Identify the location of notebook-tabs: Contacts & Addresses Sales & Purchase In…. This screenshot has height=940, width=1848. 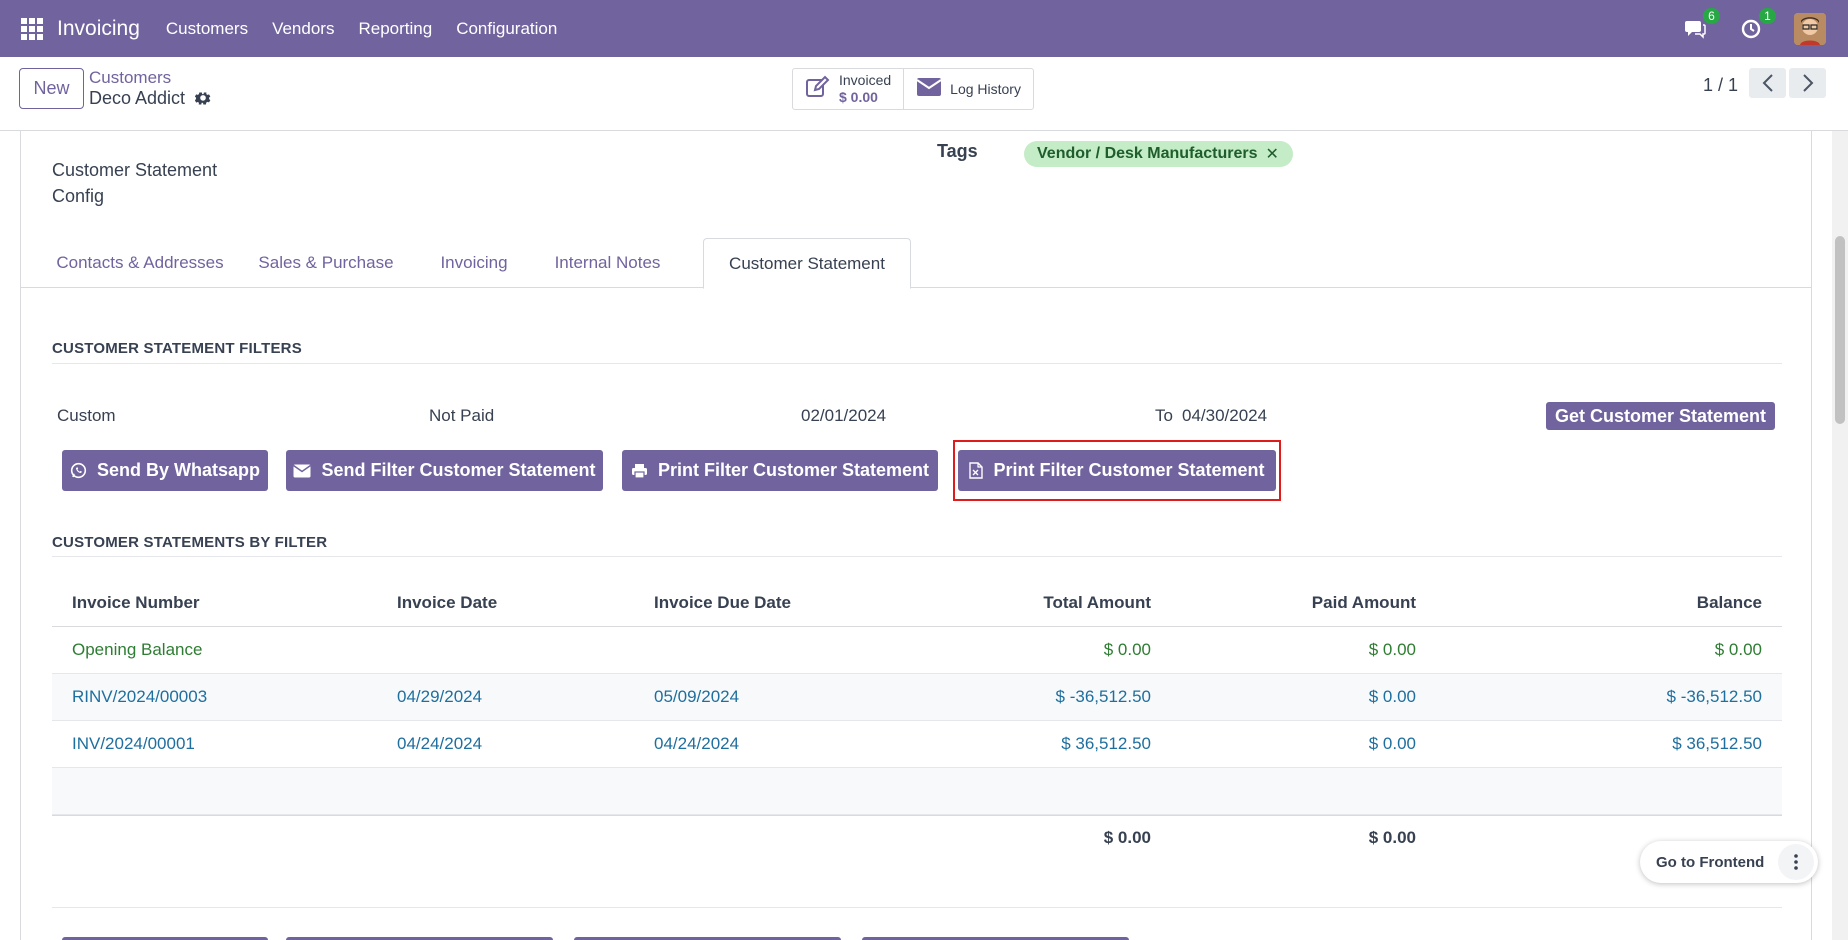
(916, 263).